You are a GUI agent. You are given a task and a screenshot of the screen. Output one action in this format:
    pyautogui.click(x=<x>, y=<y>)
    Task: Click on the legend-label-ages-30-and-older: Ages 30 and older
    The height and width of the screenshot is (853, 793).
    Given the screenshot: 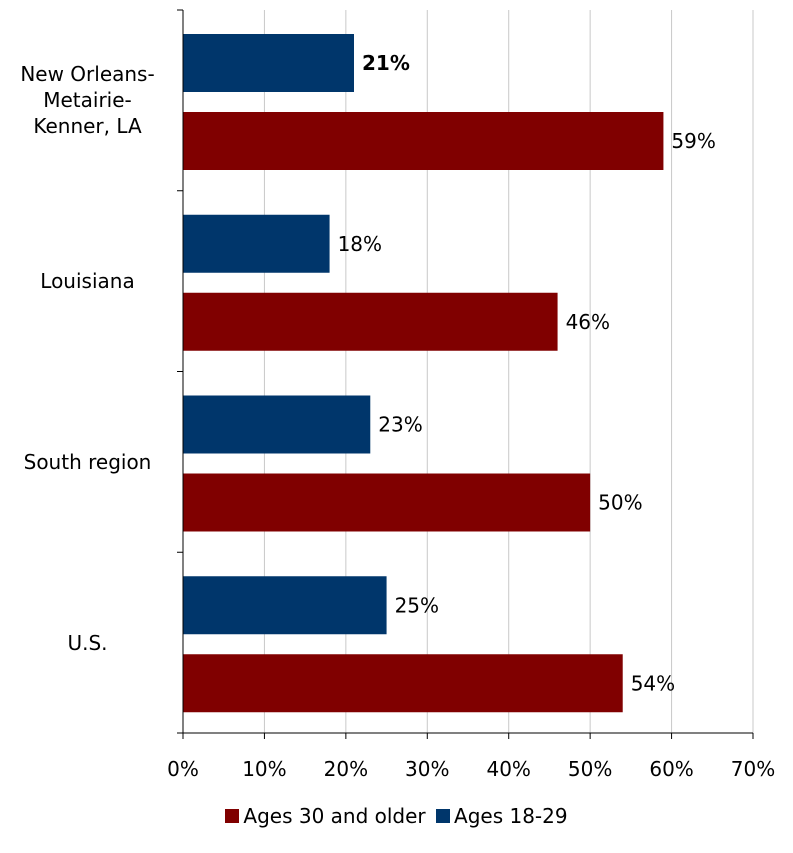 What is the action you would take?
    pyautogui.click(x=334, y=816)
    